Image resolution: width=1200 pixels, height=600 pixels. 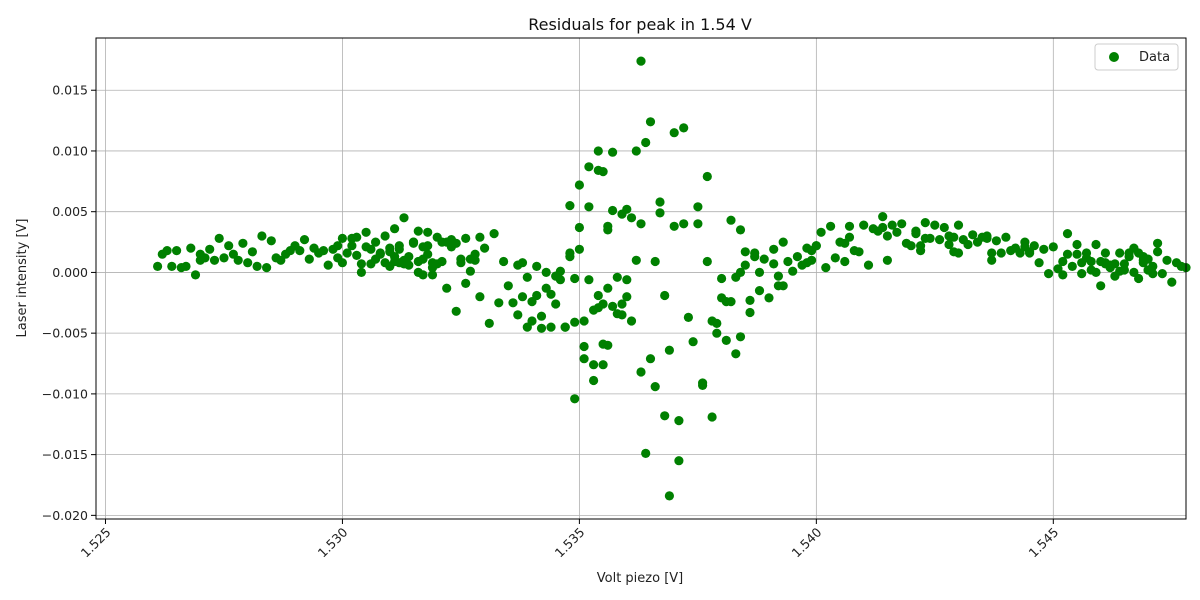 I want to click on y-tick-label: 0.000, so click(x=70, y=272).